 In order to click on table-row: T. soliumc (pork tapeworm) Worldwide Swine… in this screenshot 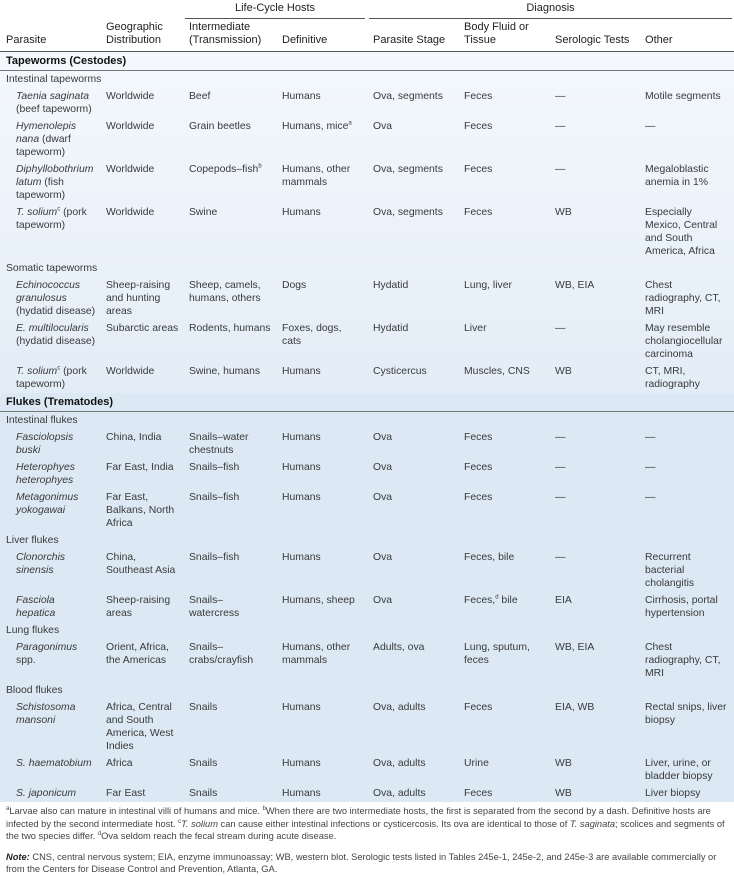, I will do `click(367, 378)`.